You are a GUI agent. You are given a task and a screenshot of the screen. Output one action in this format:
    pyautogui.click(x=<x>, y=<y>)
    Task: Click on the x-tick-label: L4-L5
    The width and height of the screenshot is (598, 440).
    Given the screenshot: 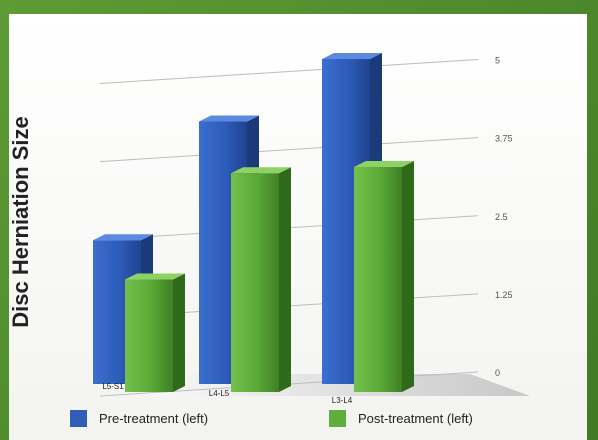 What is the action you would take?
    pyautogui.click(x=219, y=393)
    